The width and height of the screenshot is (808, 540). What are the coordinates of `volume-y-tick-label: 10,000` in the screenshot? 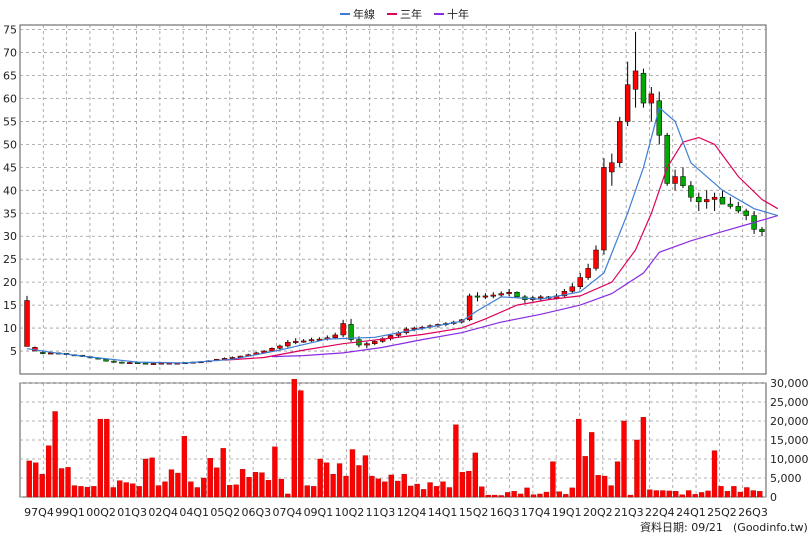 It's located at (789, 459).